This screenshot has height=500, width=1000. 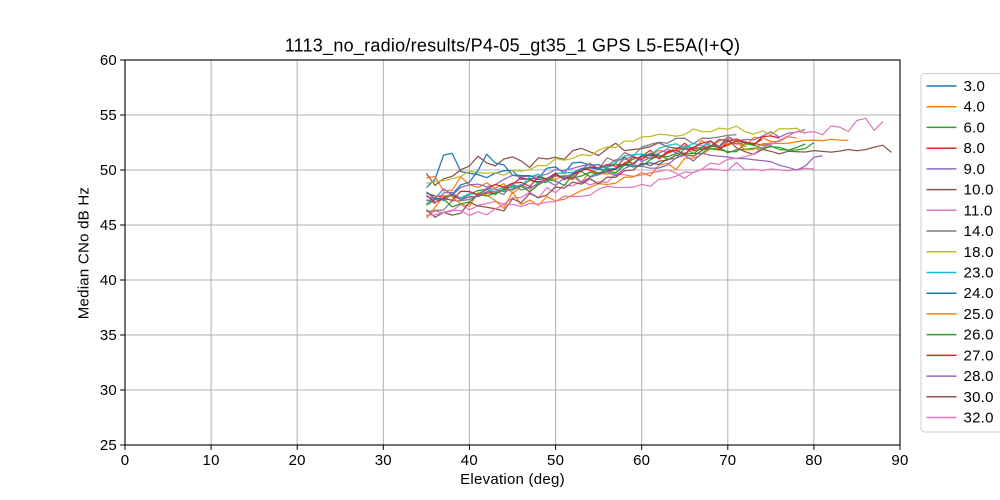 I want to click on svg-text: 11.0, so click(x=978, y=210).